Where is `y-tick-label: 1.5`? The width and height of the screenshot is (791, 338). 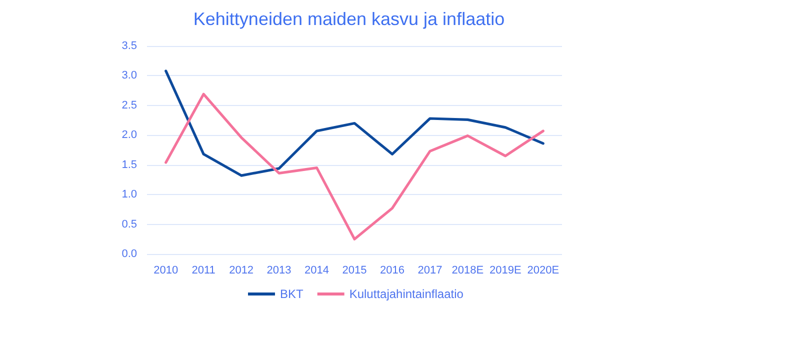
y-tick-label: 1.5 is located at coordinates (129, 164).